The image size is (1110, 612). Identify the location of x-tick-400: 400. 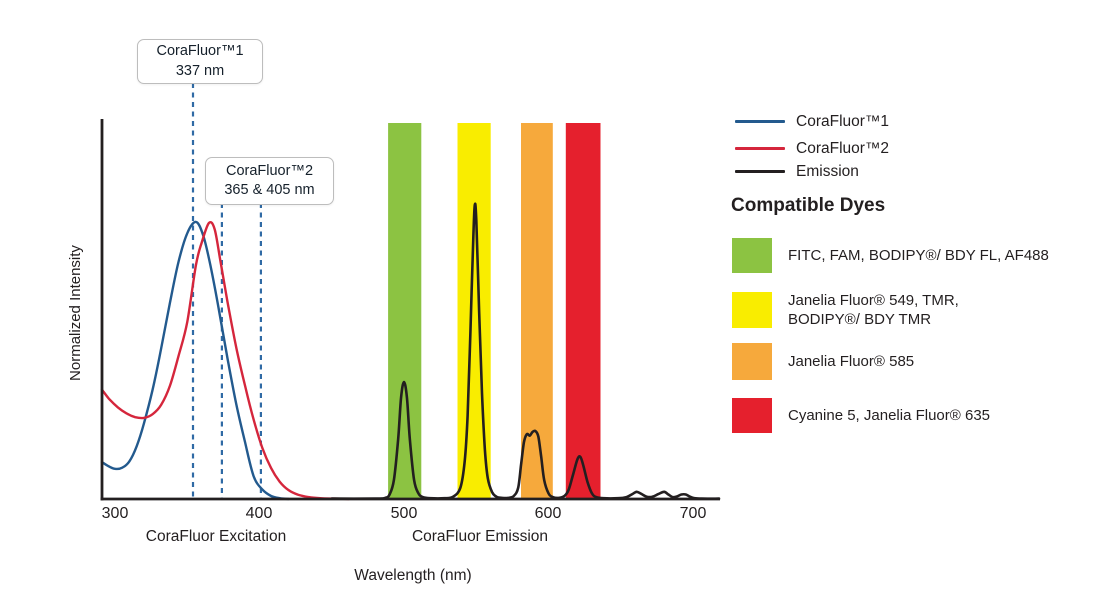
(259, 513).